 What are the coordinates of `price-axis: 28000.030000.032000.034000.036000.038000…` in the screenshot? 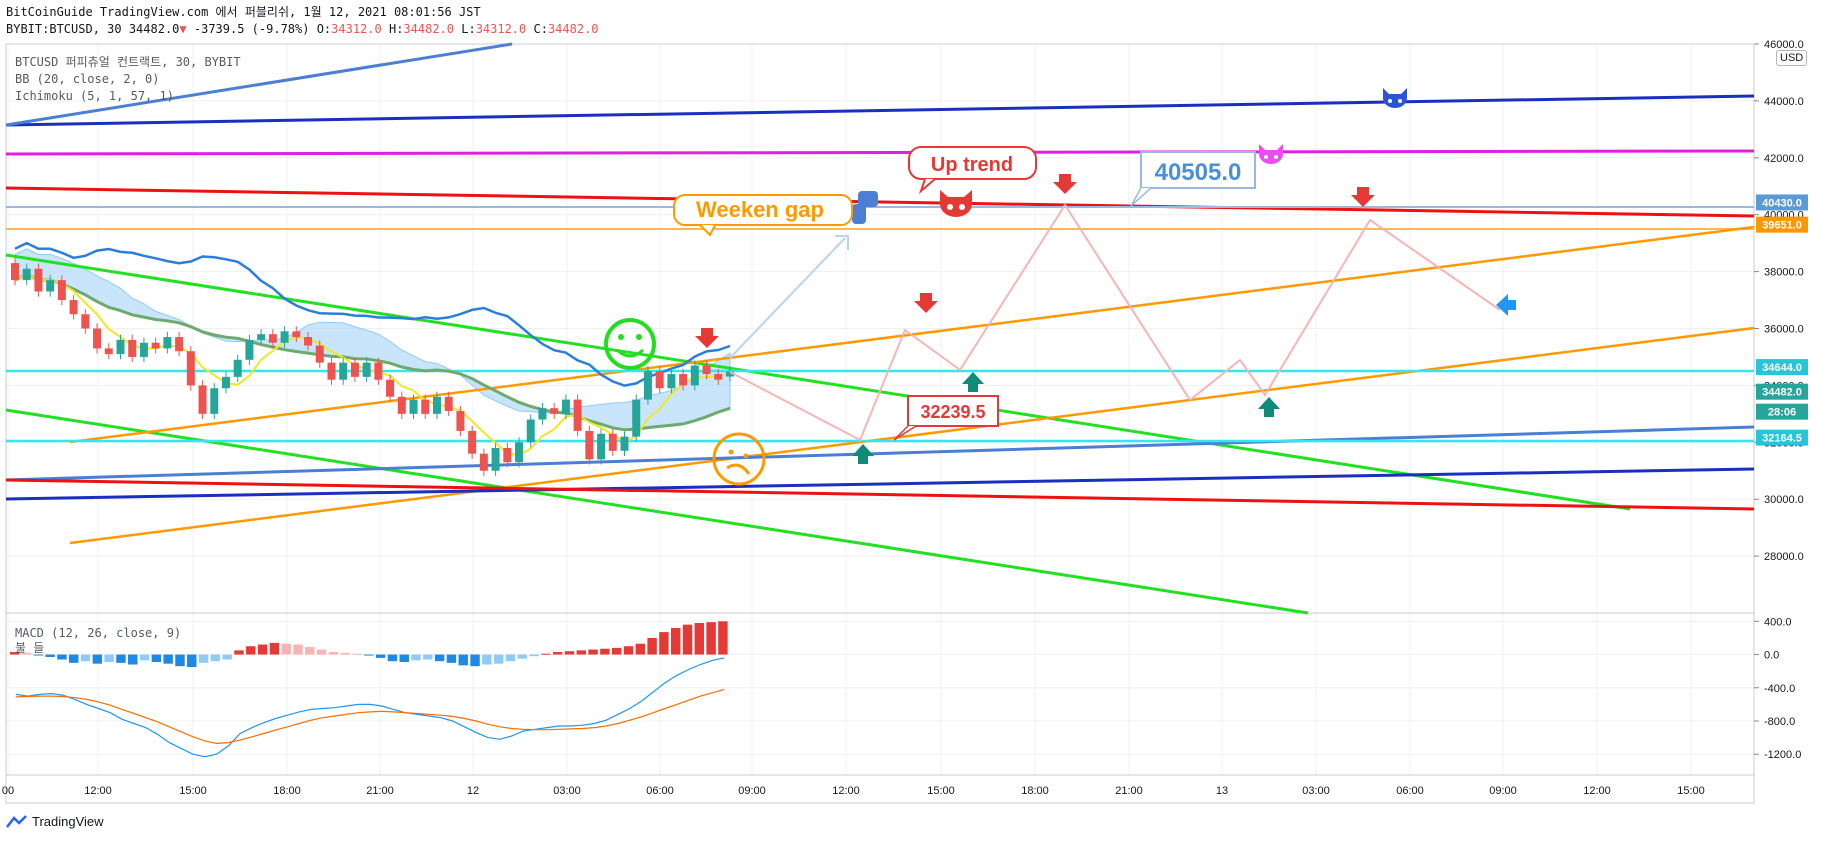 It's located at (1779, 301).